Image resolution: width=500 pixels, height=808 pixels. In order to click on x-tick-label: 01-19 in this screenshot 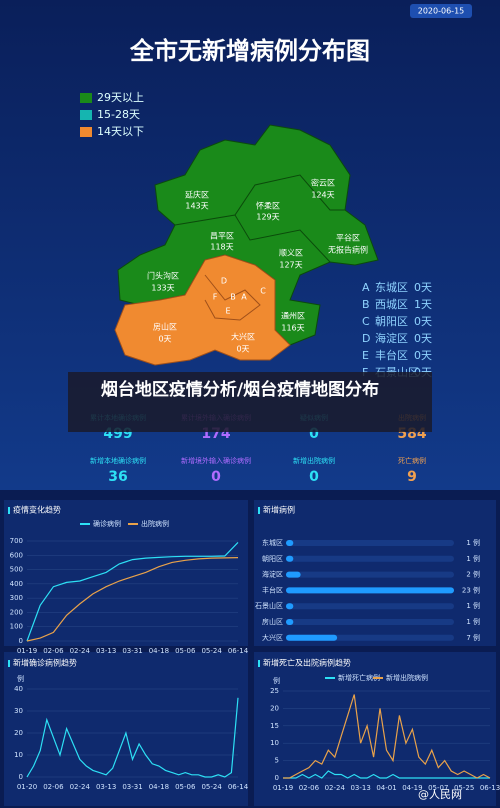, I will do `click(27, 651)`.